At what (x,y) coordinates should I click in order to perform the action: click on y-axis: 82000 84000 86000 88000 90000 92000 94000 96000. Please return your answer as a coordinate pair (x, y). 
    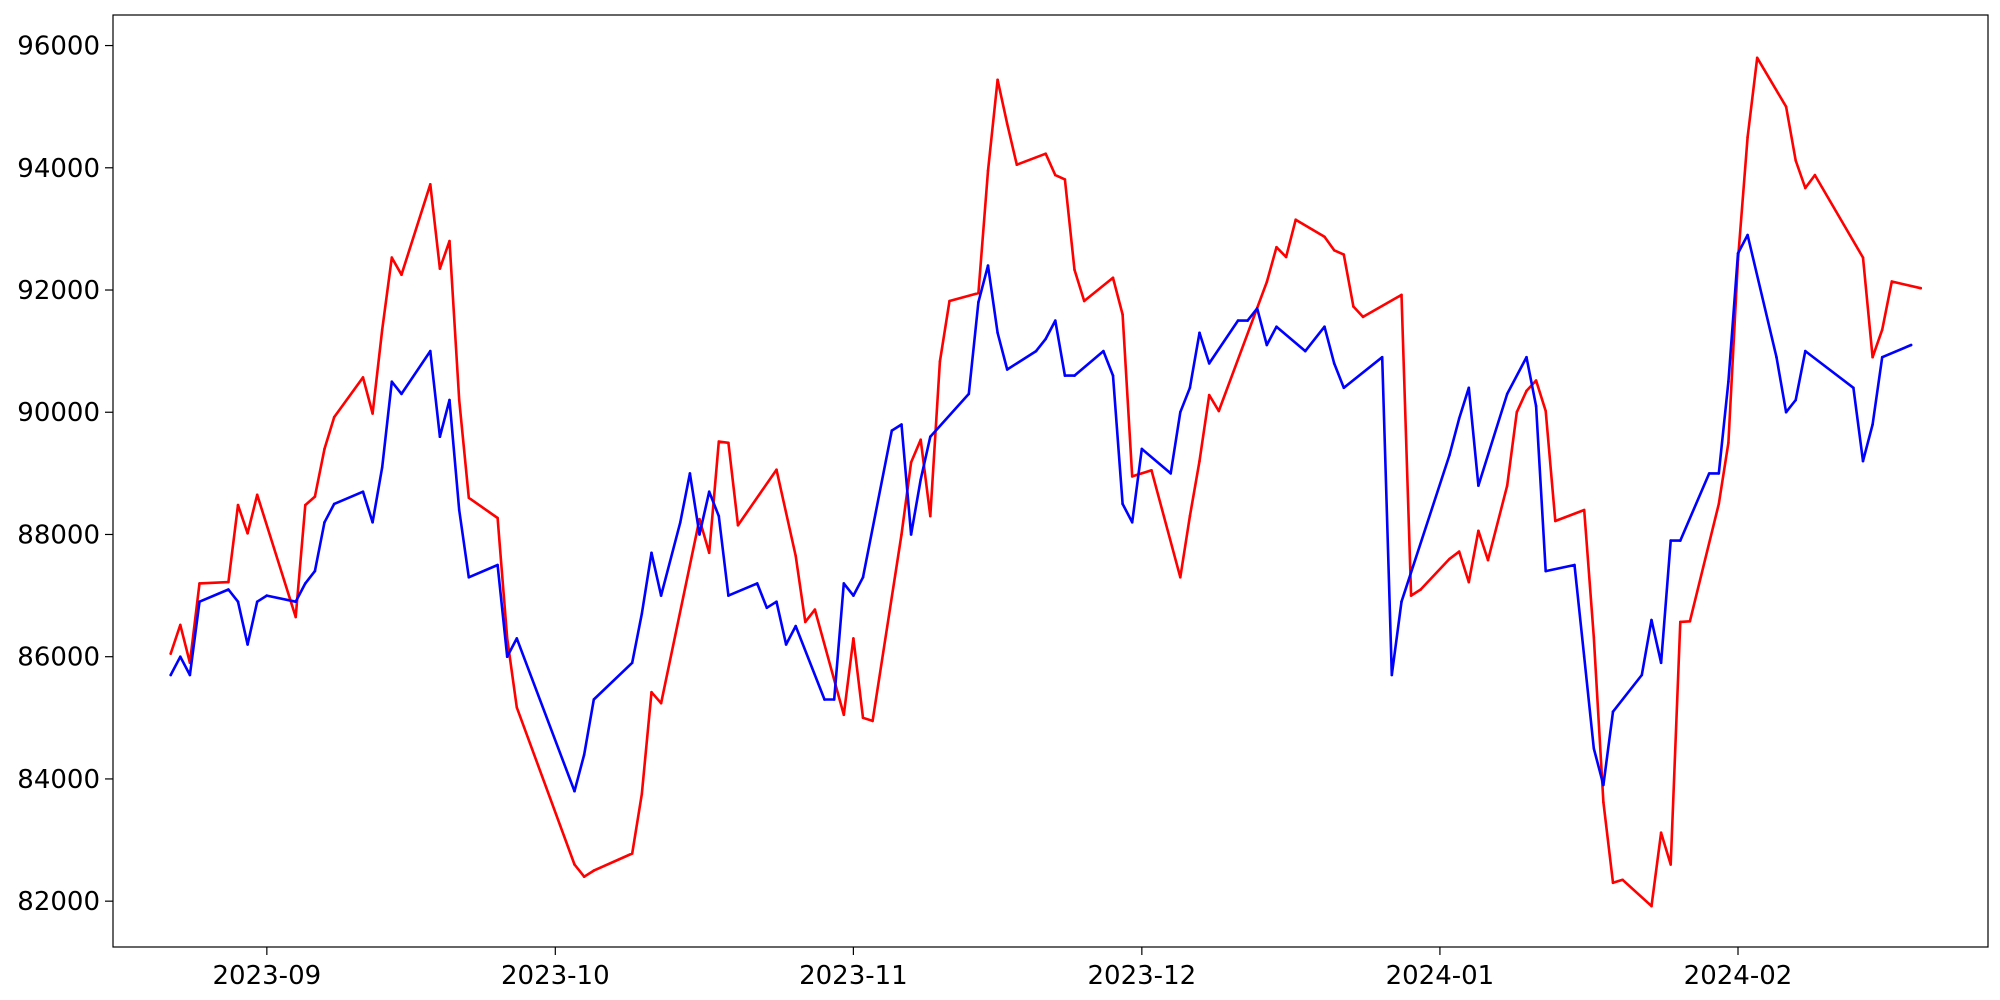
    Looking at the image, I should click on (65, 474).